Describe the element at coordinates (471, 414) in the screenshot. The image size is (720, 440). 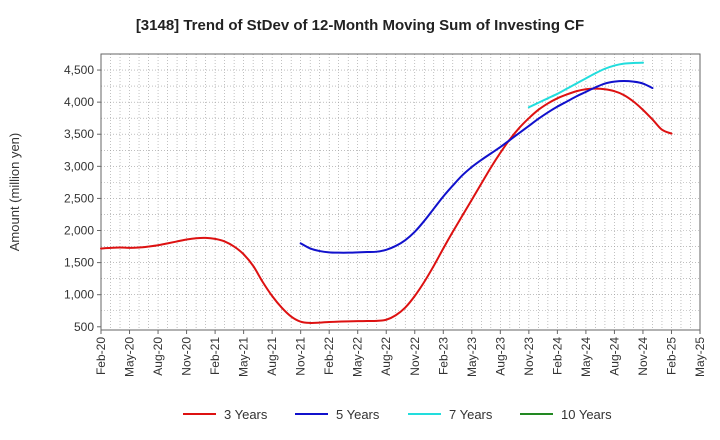
I see `legend-label-7-years: 7 Years` at that location.